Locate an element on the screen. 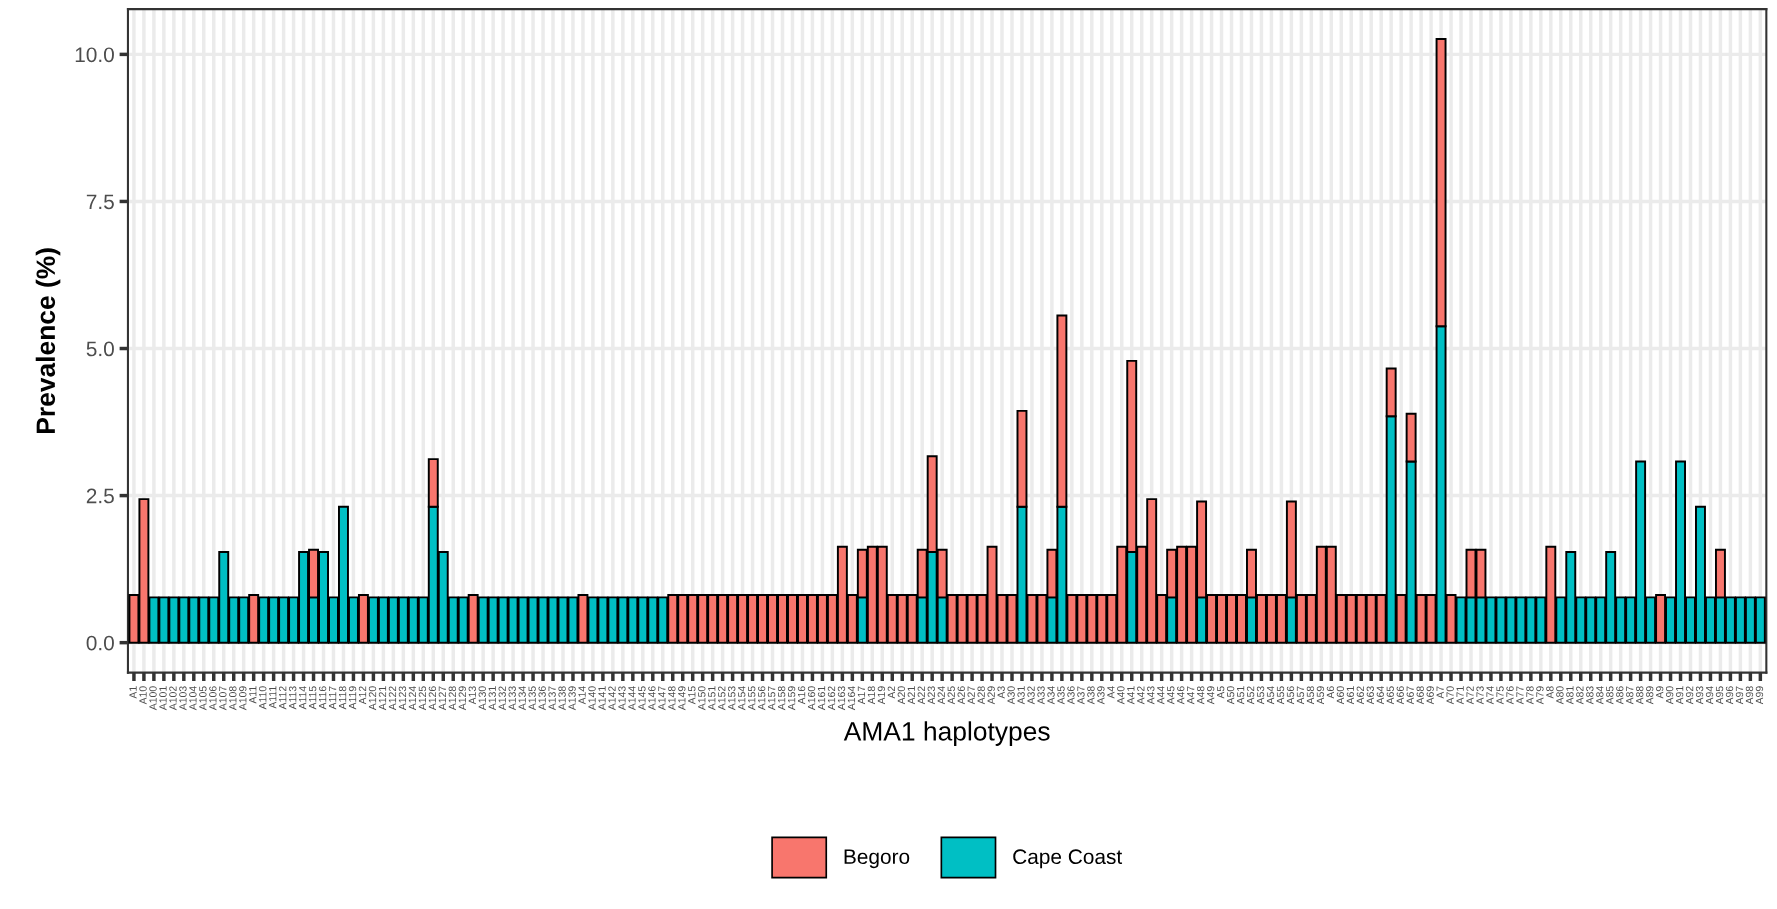 This screenshot has width=1777, height=909. x-tick-label: A52 is located at coordinates (1250, 695).